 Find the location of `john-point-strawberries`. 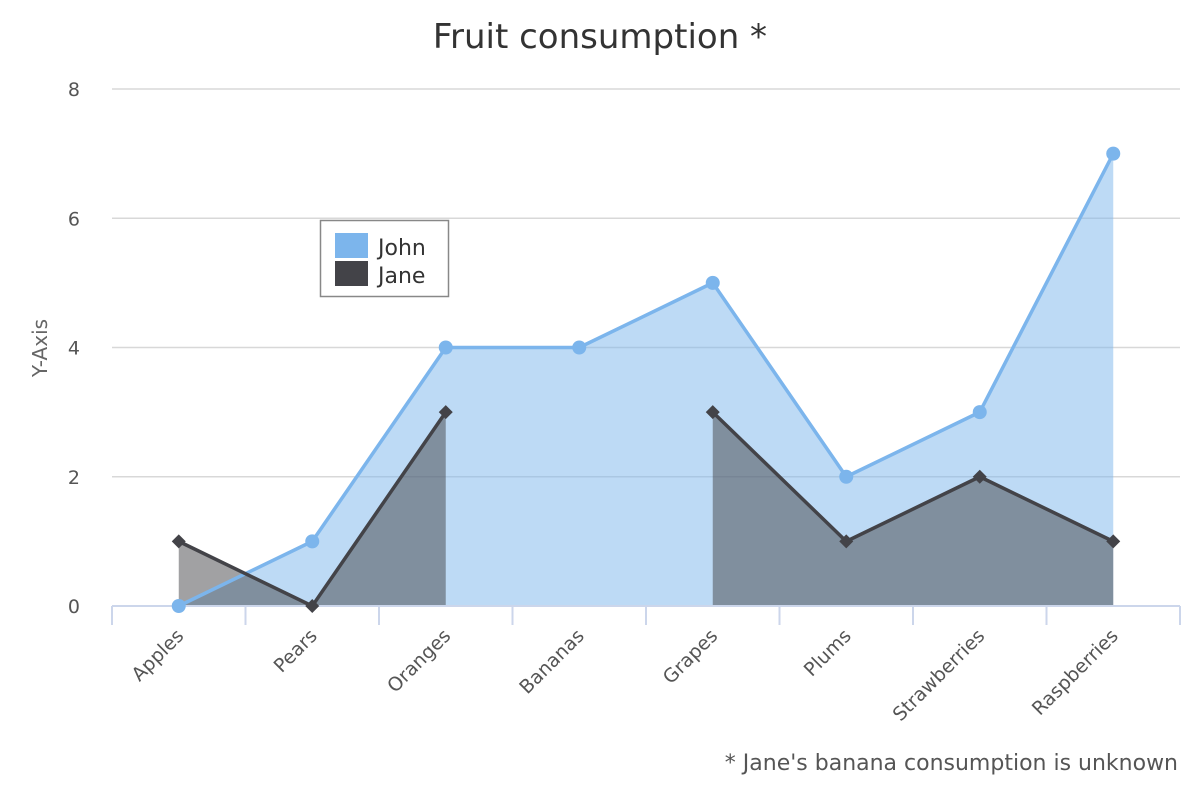

john-point-strawberries is located at coordinates (979, 412).